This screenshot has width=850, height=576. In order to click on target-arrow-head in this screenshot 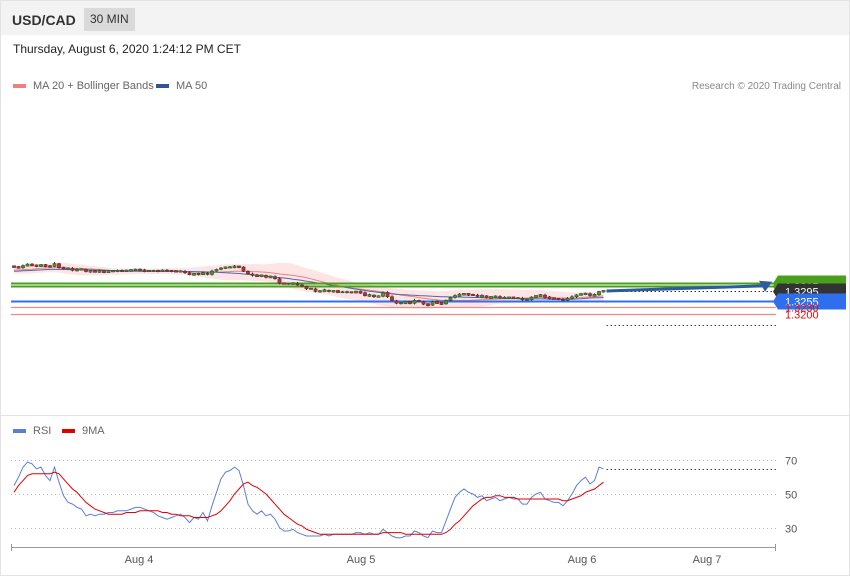, I will do `click(765, 286)`.